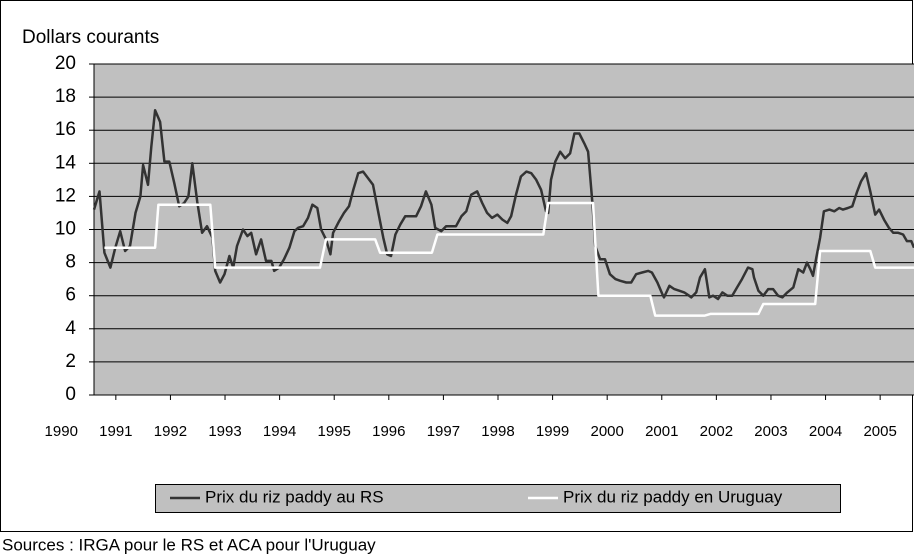 The image size is (914, 557). Describe the element at coordinates (879, 431) in the screenshot. I see `x-tick-label: 2005` at that location.